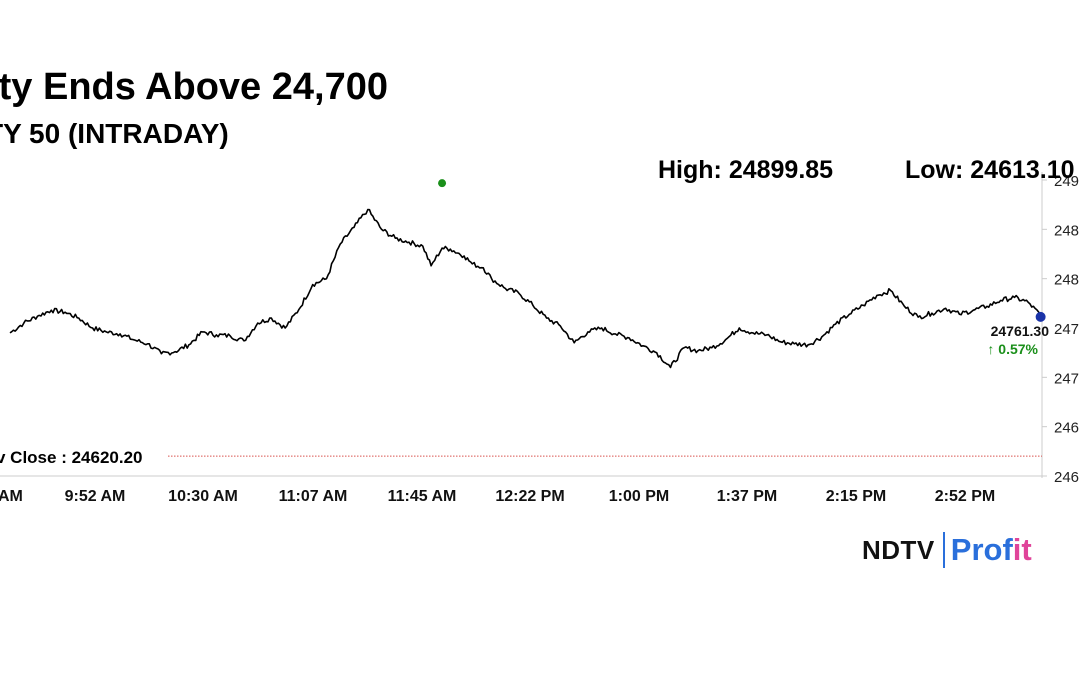  Describe the element at coordinates (529, 496) in the screenshot. I see `x-tick-label: 12:22 PM` at that location.